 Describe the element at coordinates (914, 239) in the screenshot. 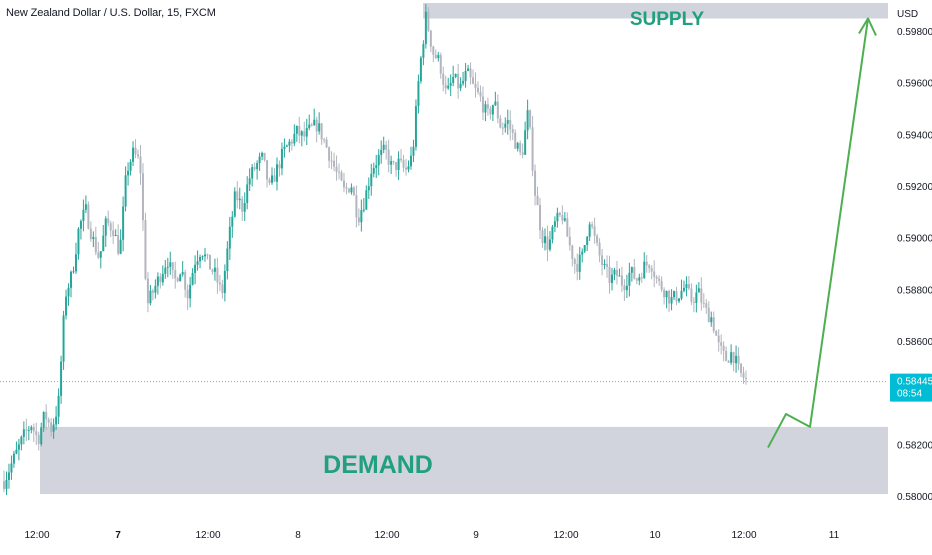

I see `y-tick-label: 0.59000` at that location.